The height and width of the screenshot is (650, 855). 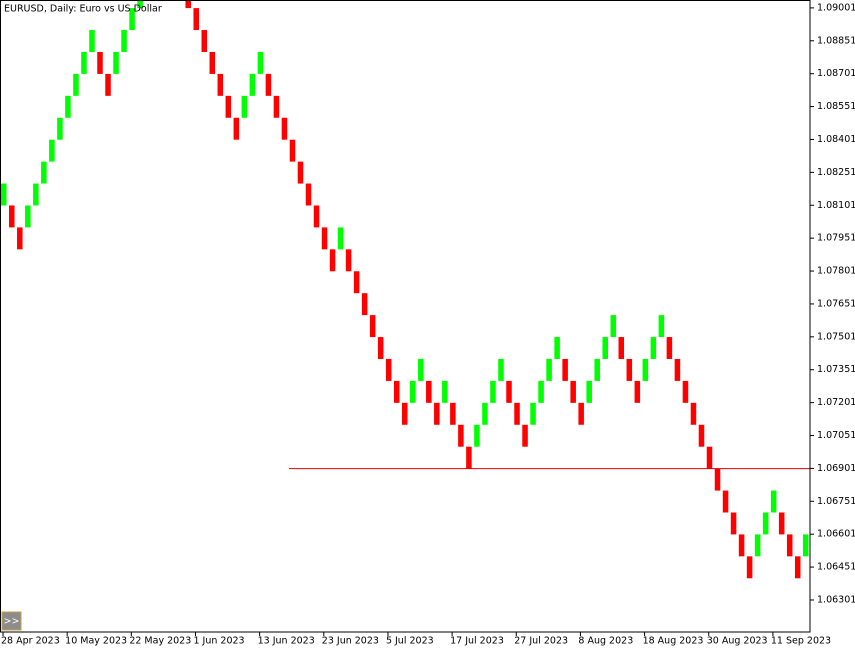 I want to click on x-tick-label: 30 Aug 2023, so click(x=737, y=641).